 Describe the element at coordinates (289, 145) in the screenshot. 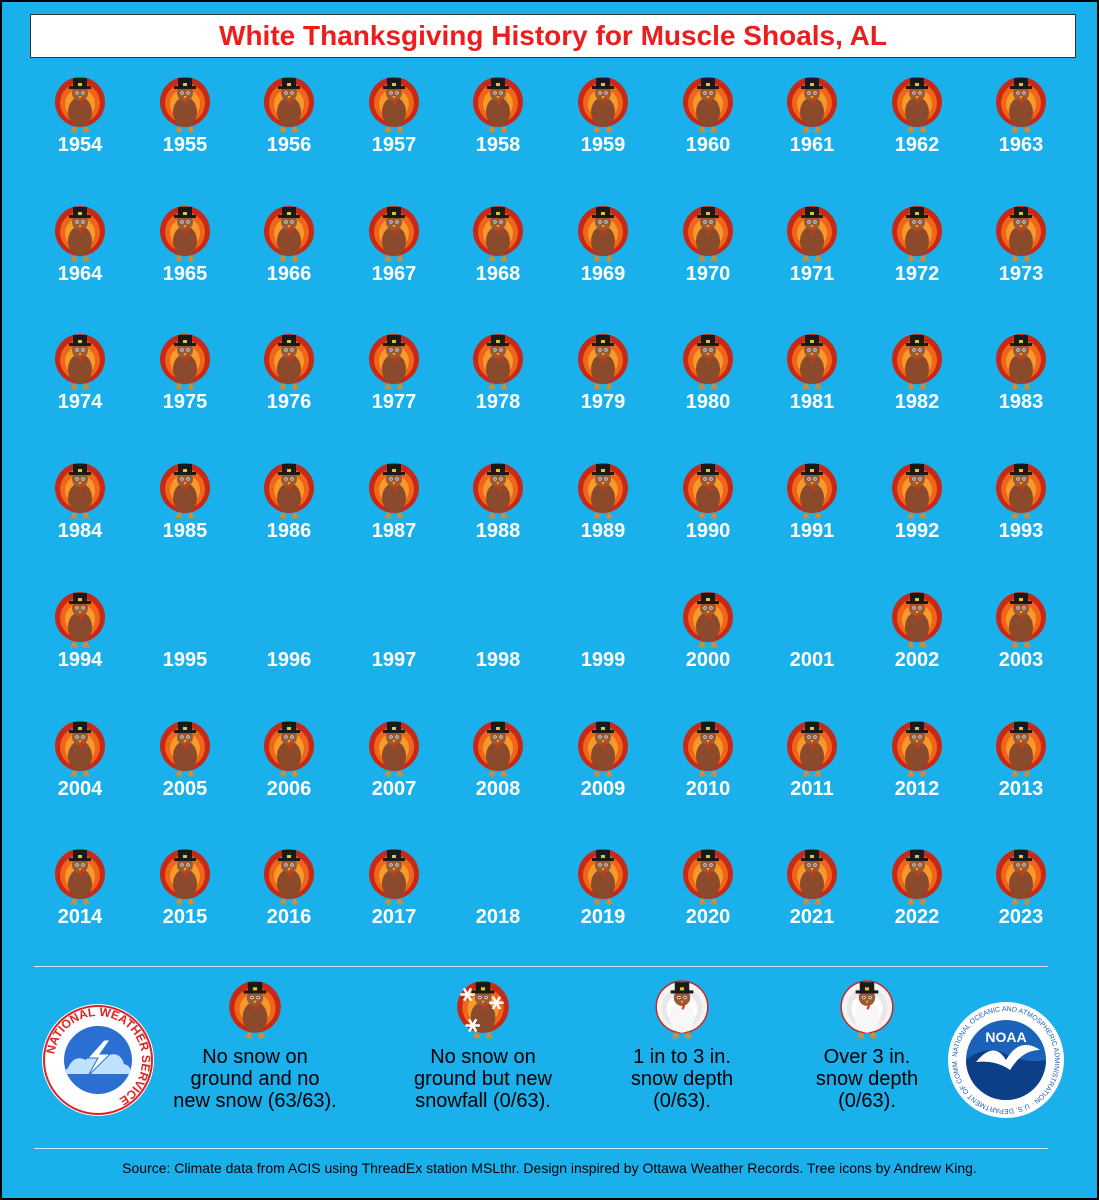

I see `year-label: 1956` at that location.